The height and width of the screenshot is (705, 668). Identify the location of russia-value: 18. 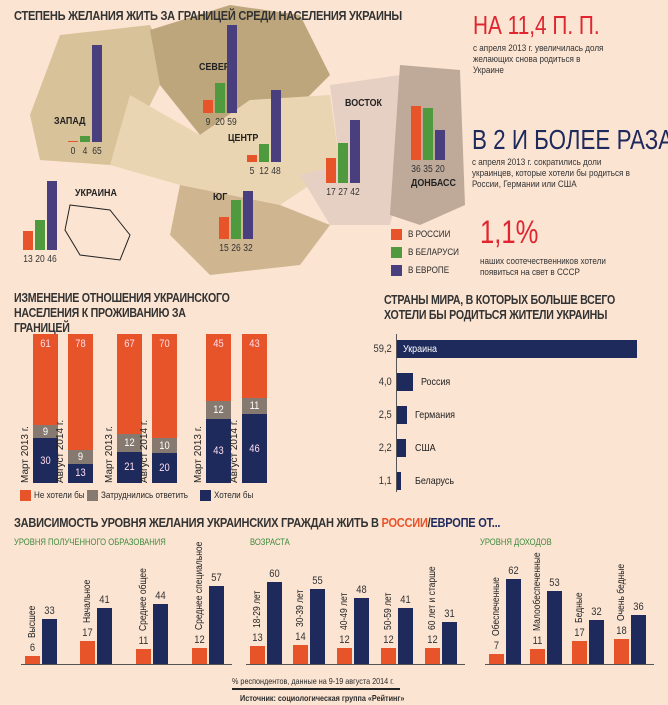
(621, 631).